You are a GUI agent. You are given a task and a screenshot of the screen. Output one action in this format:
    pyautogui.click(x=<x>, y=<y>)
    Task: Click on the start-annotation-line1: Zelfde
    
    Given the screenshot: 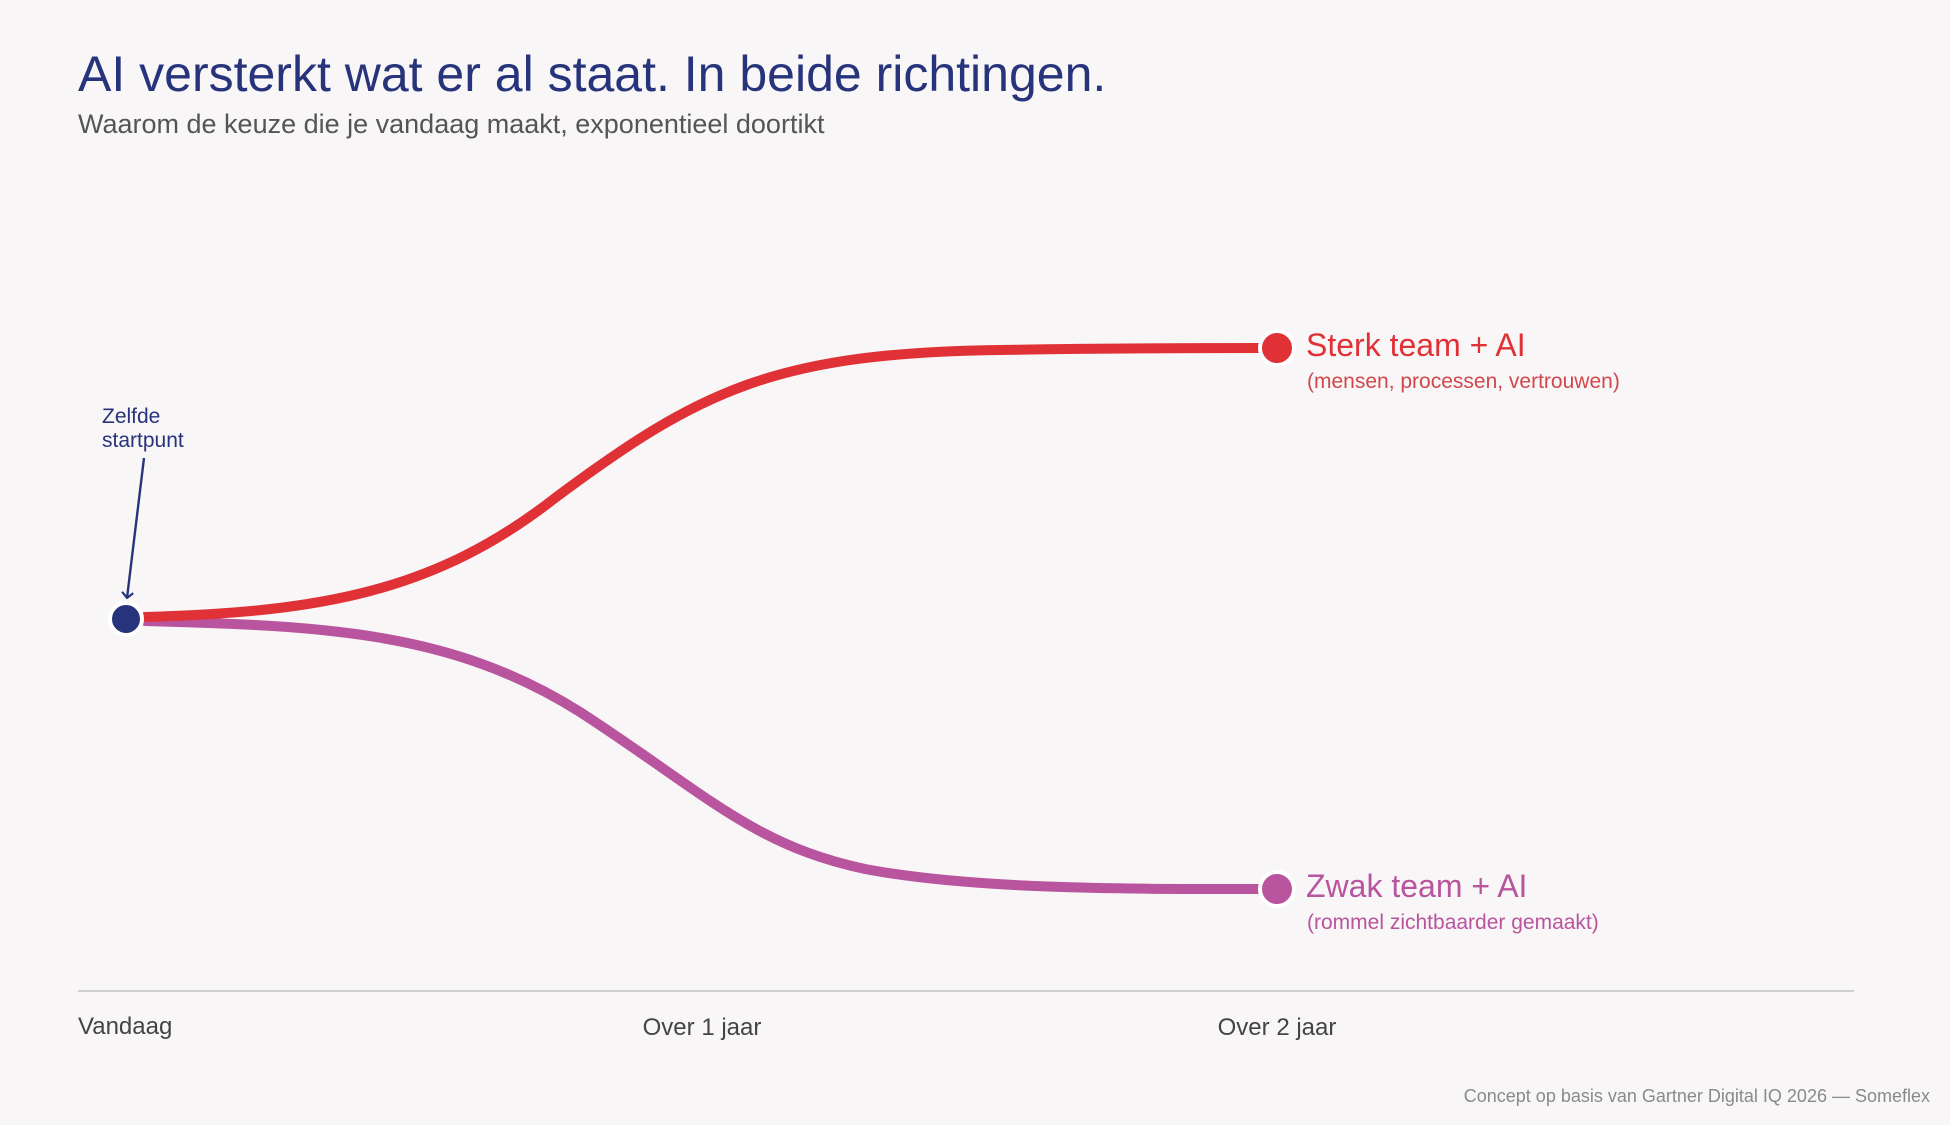 What is the action you would take?
    pyautogui.click(x=131, y=416)
    